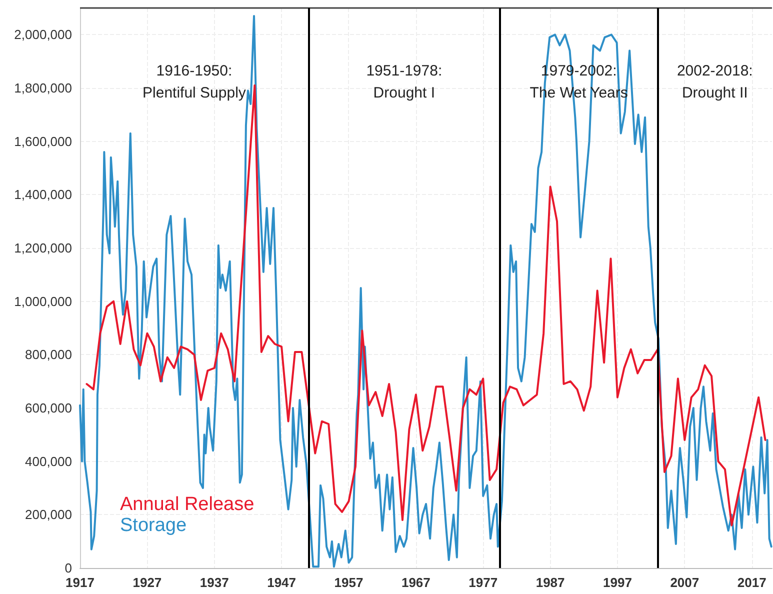 This screenshot has width=773, height=594. What do you see at coordinates (48, 514) in the screenshot?
I see `y-tick-label: 200,000` at bounding box center [48, 514].